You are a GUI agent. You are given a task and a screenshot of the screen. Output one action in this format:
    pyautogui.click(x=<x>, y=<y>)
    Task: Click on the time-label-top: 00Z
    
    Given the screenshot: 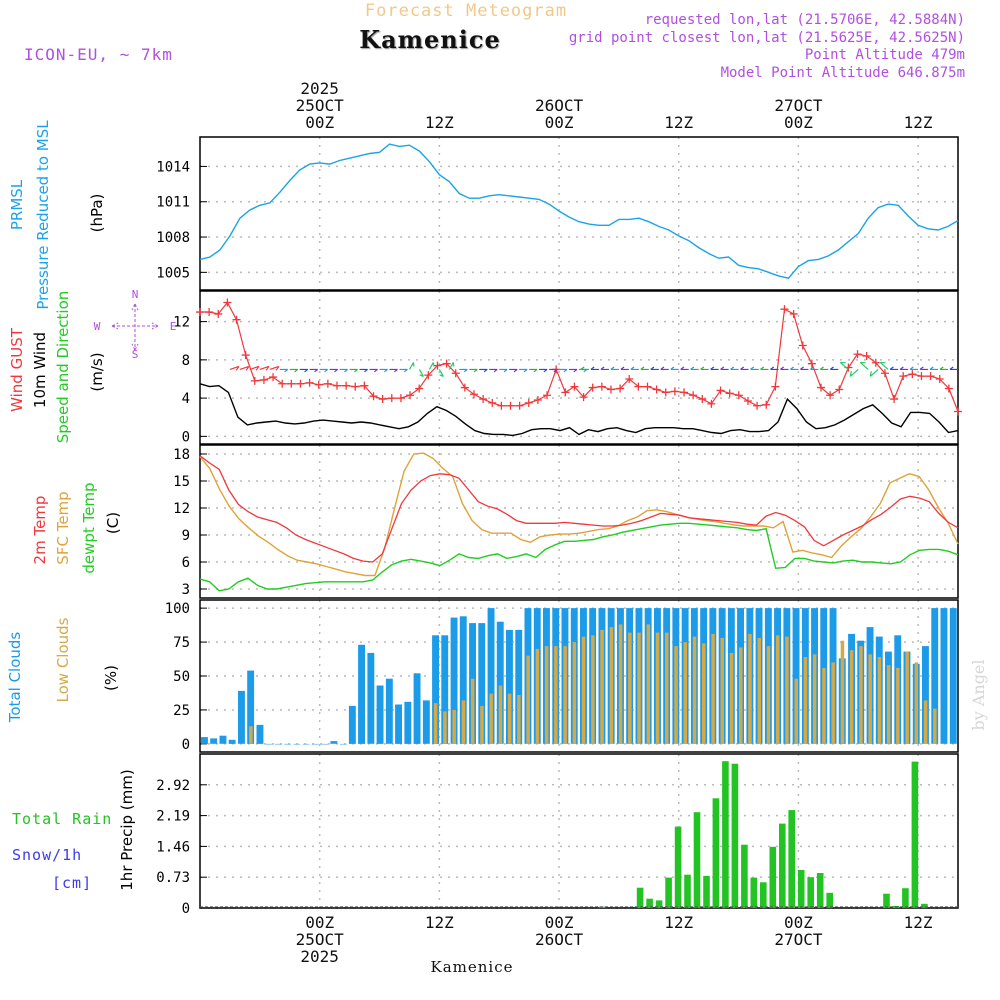 What is the action you would take?
    pyautogui.click(x=319, y=122)
    